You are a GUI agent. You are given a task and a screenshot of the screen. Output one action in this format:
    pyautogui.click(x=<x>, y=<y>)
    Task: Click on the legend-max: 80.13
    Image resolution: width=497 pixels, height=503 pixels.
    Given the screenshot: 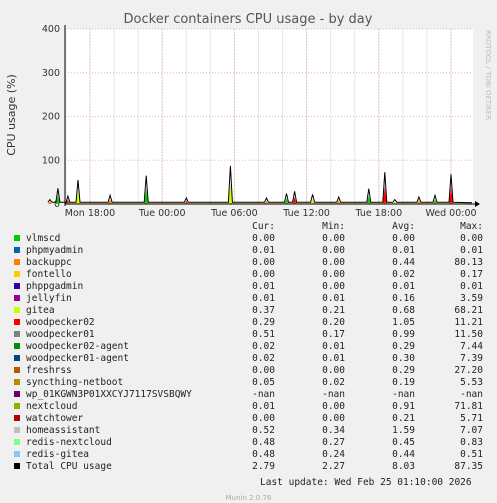 What is the action you would take?
    pyautogui.click(x=468, y=262)
    